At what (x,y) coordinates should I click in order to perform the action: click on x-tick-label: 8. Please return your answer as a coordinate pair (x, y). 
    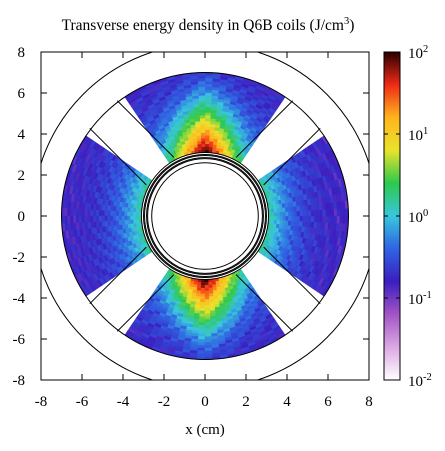
    Looking at the image, I should click on (369, 402).